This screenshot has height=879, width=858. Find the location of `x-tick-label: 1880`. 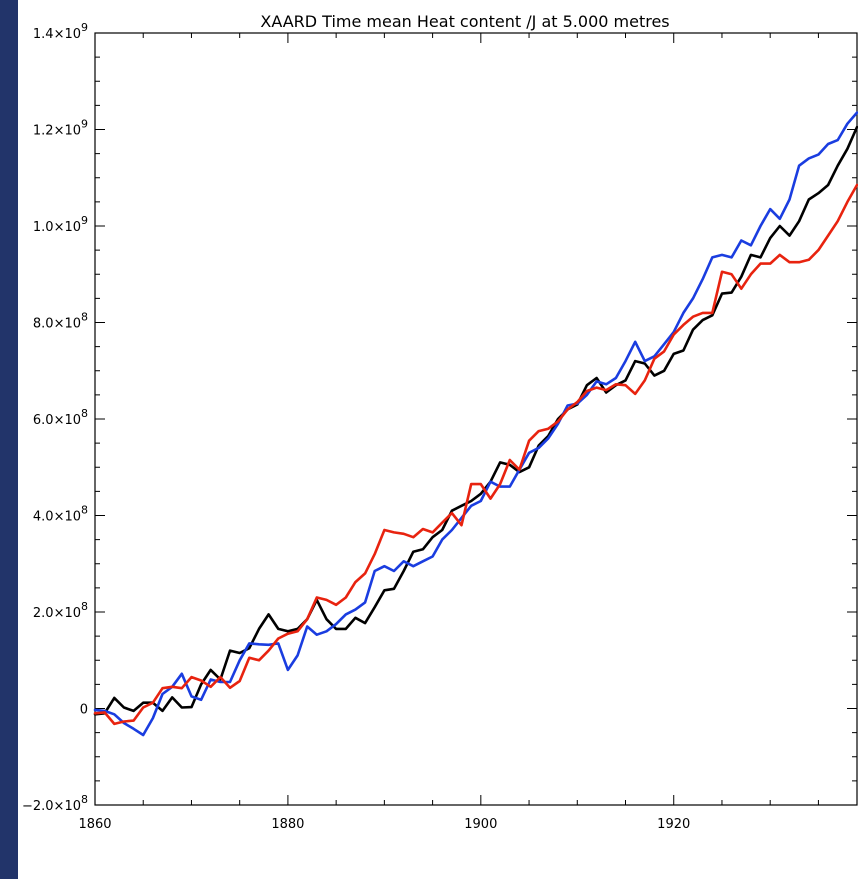

x-tick-label: 1880 is located at coordinates (287, 824).